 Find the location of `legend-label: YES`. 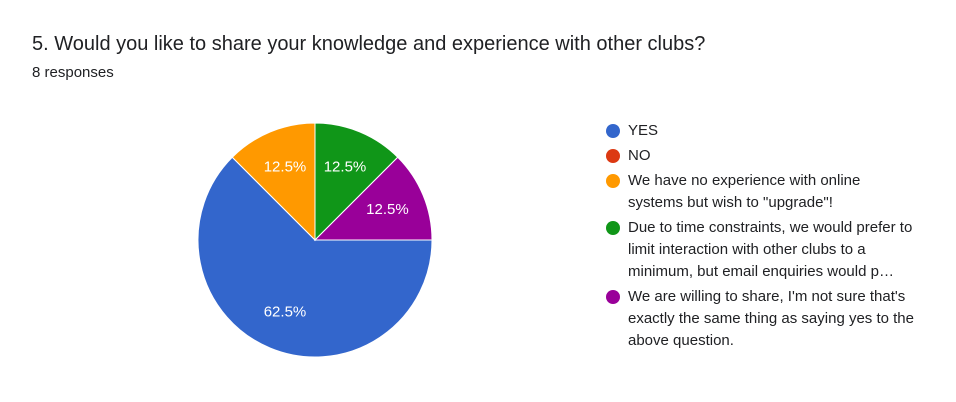

legend-label: YES is located at coordinates (643, 130).